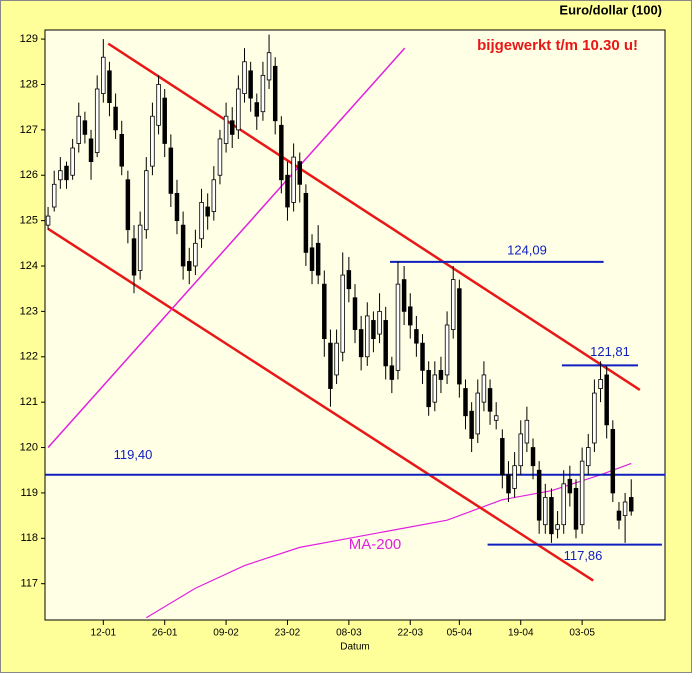  What do you see at coordinates (165, 633) in the screenshot?
I see `x-tick-label: 26-01` at bounding box center [165, 633].